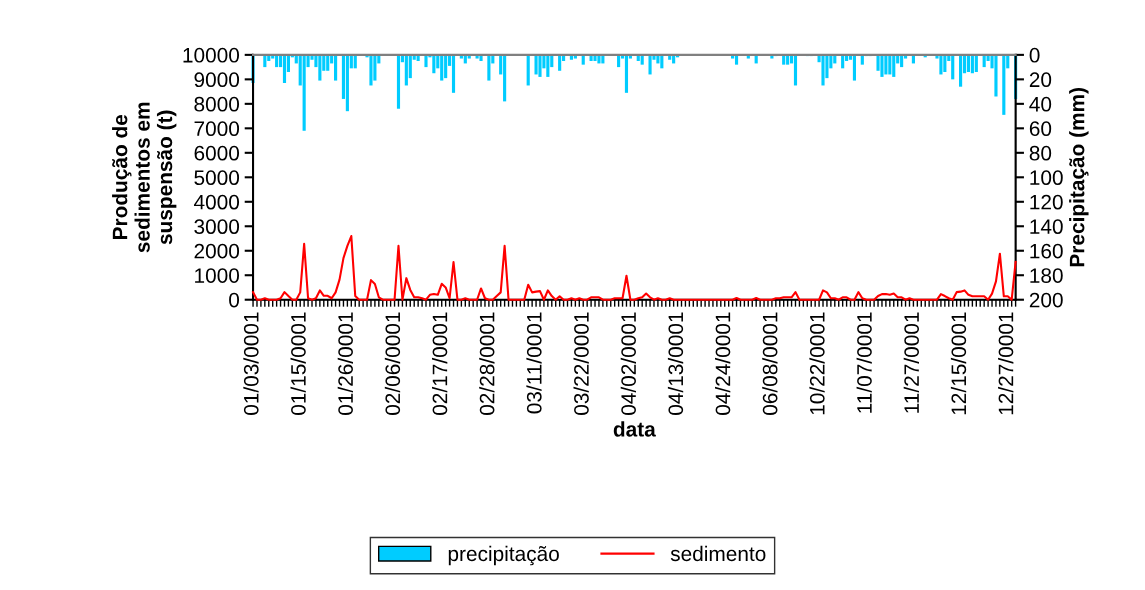 Image resolution: width=1145 pixels, height=590 pixels. Describe the element at coordinates (211, 55) in the screenshot. I see `y-tick-label: 10000` at that location.